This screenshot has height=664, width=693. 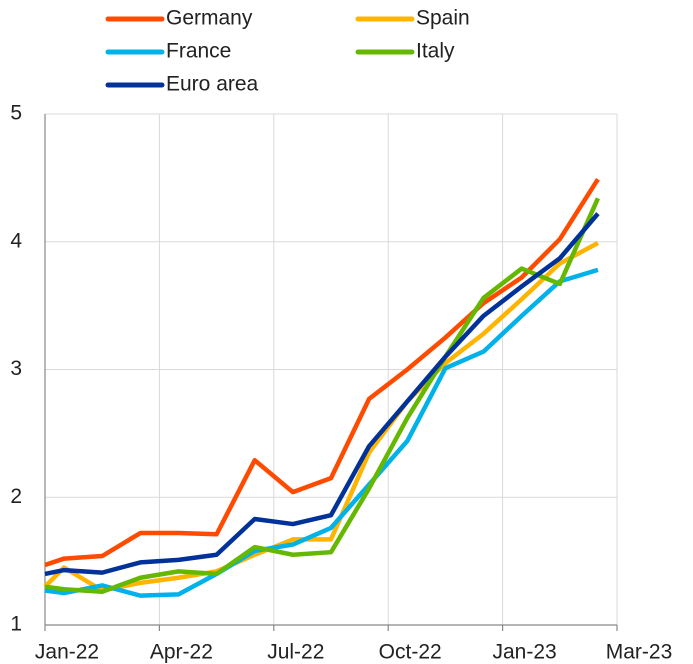 I want to click on legend-label: Euro area, so click(x=212, y=84).